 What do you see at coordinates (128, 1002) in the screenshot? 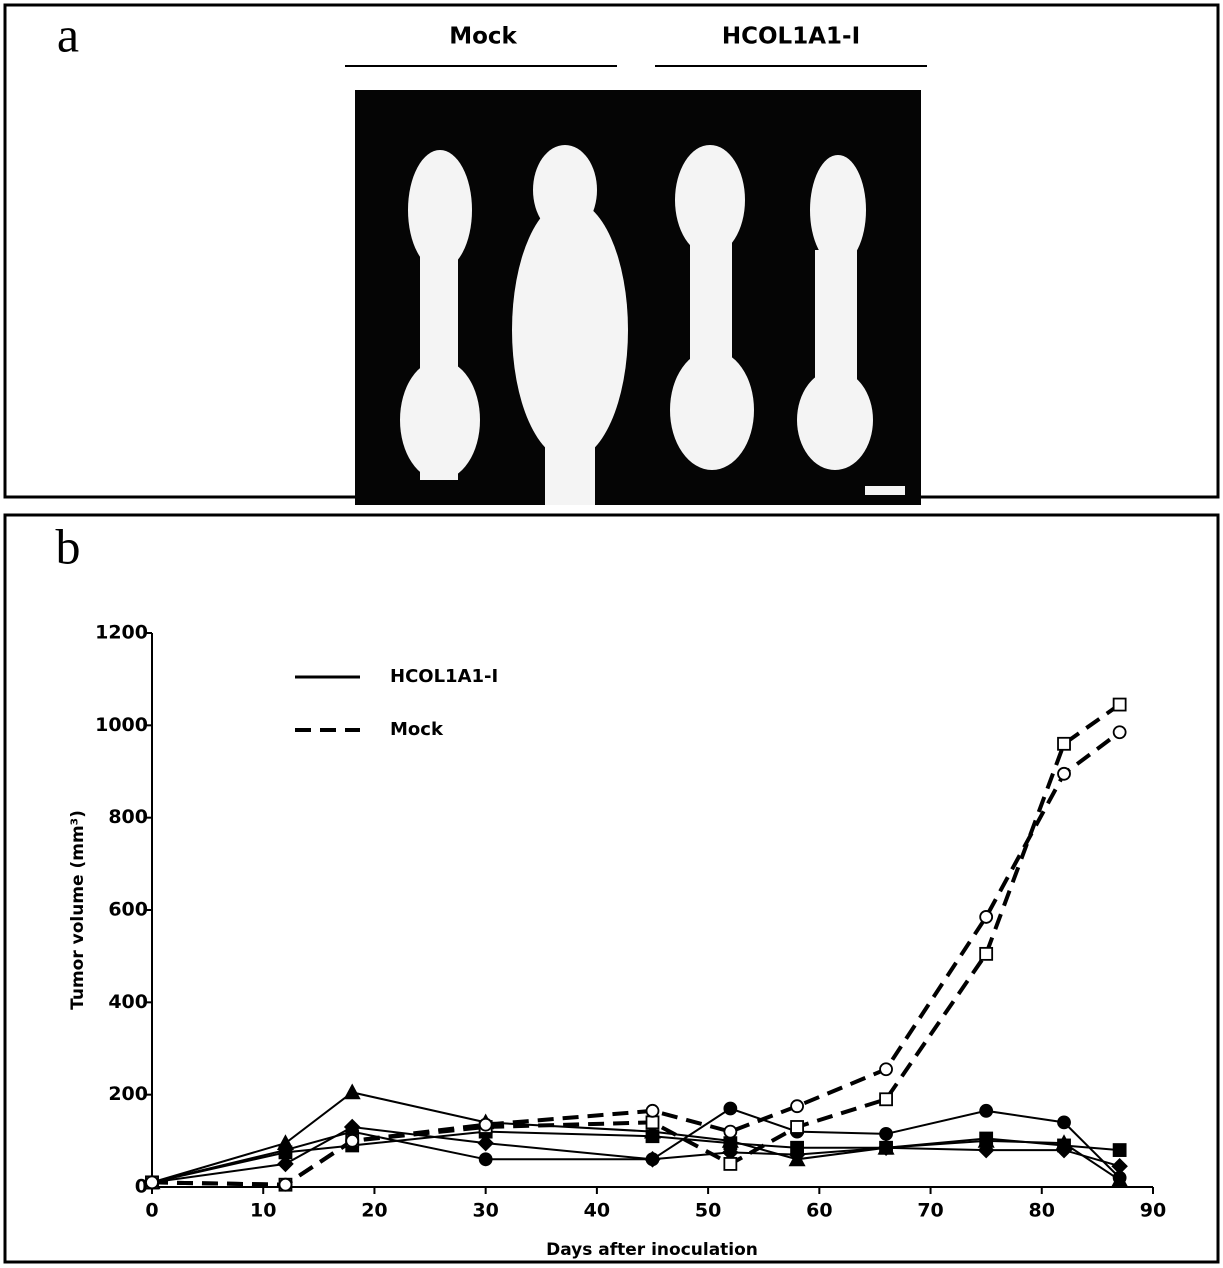
I see `y-tick-label: 400` at bounding box center [128, 1002].